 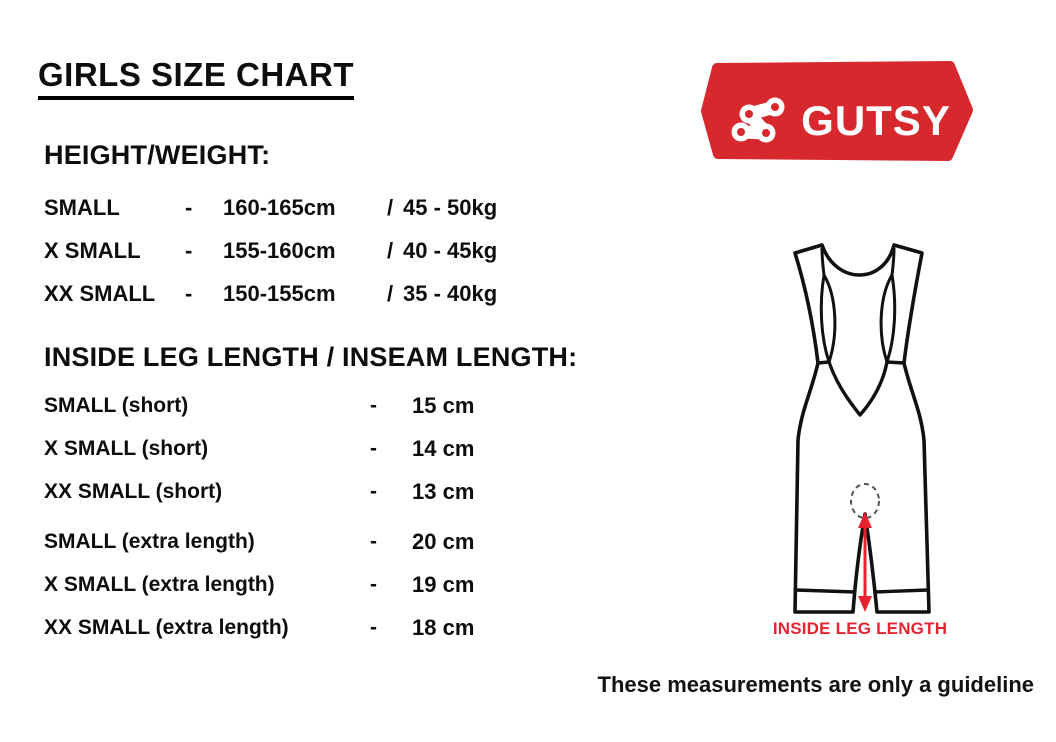 I want to click on inseam-value: 14 cm, so click(x=443, y=448).